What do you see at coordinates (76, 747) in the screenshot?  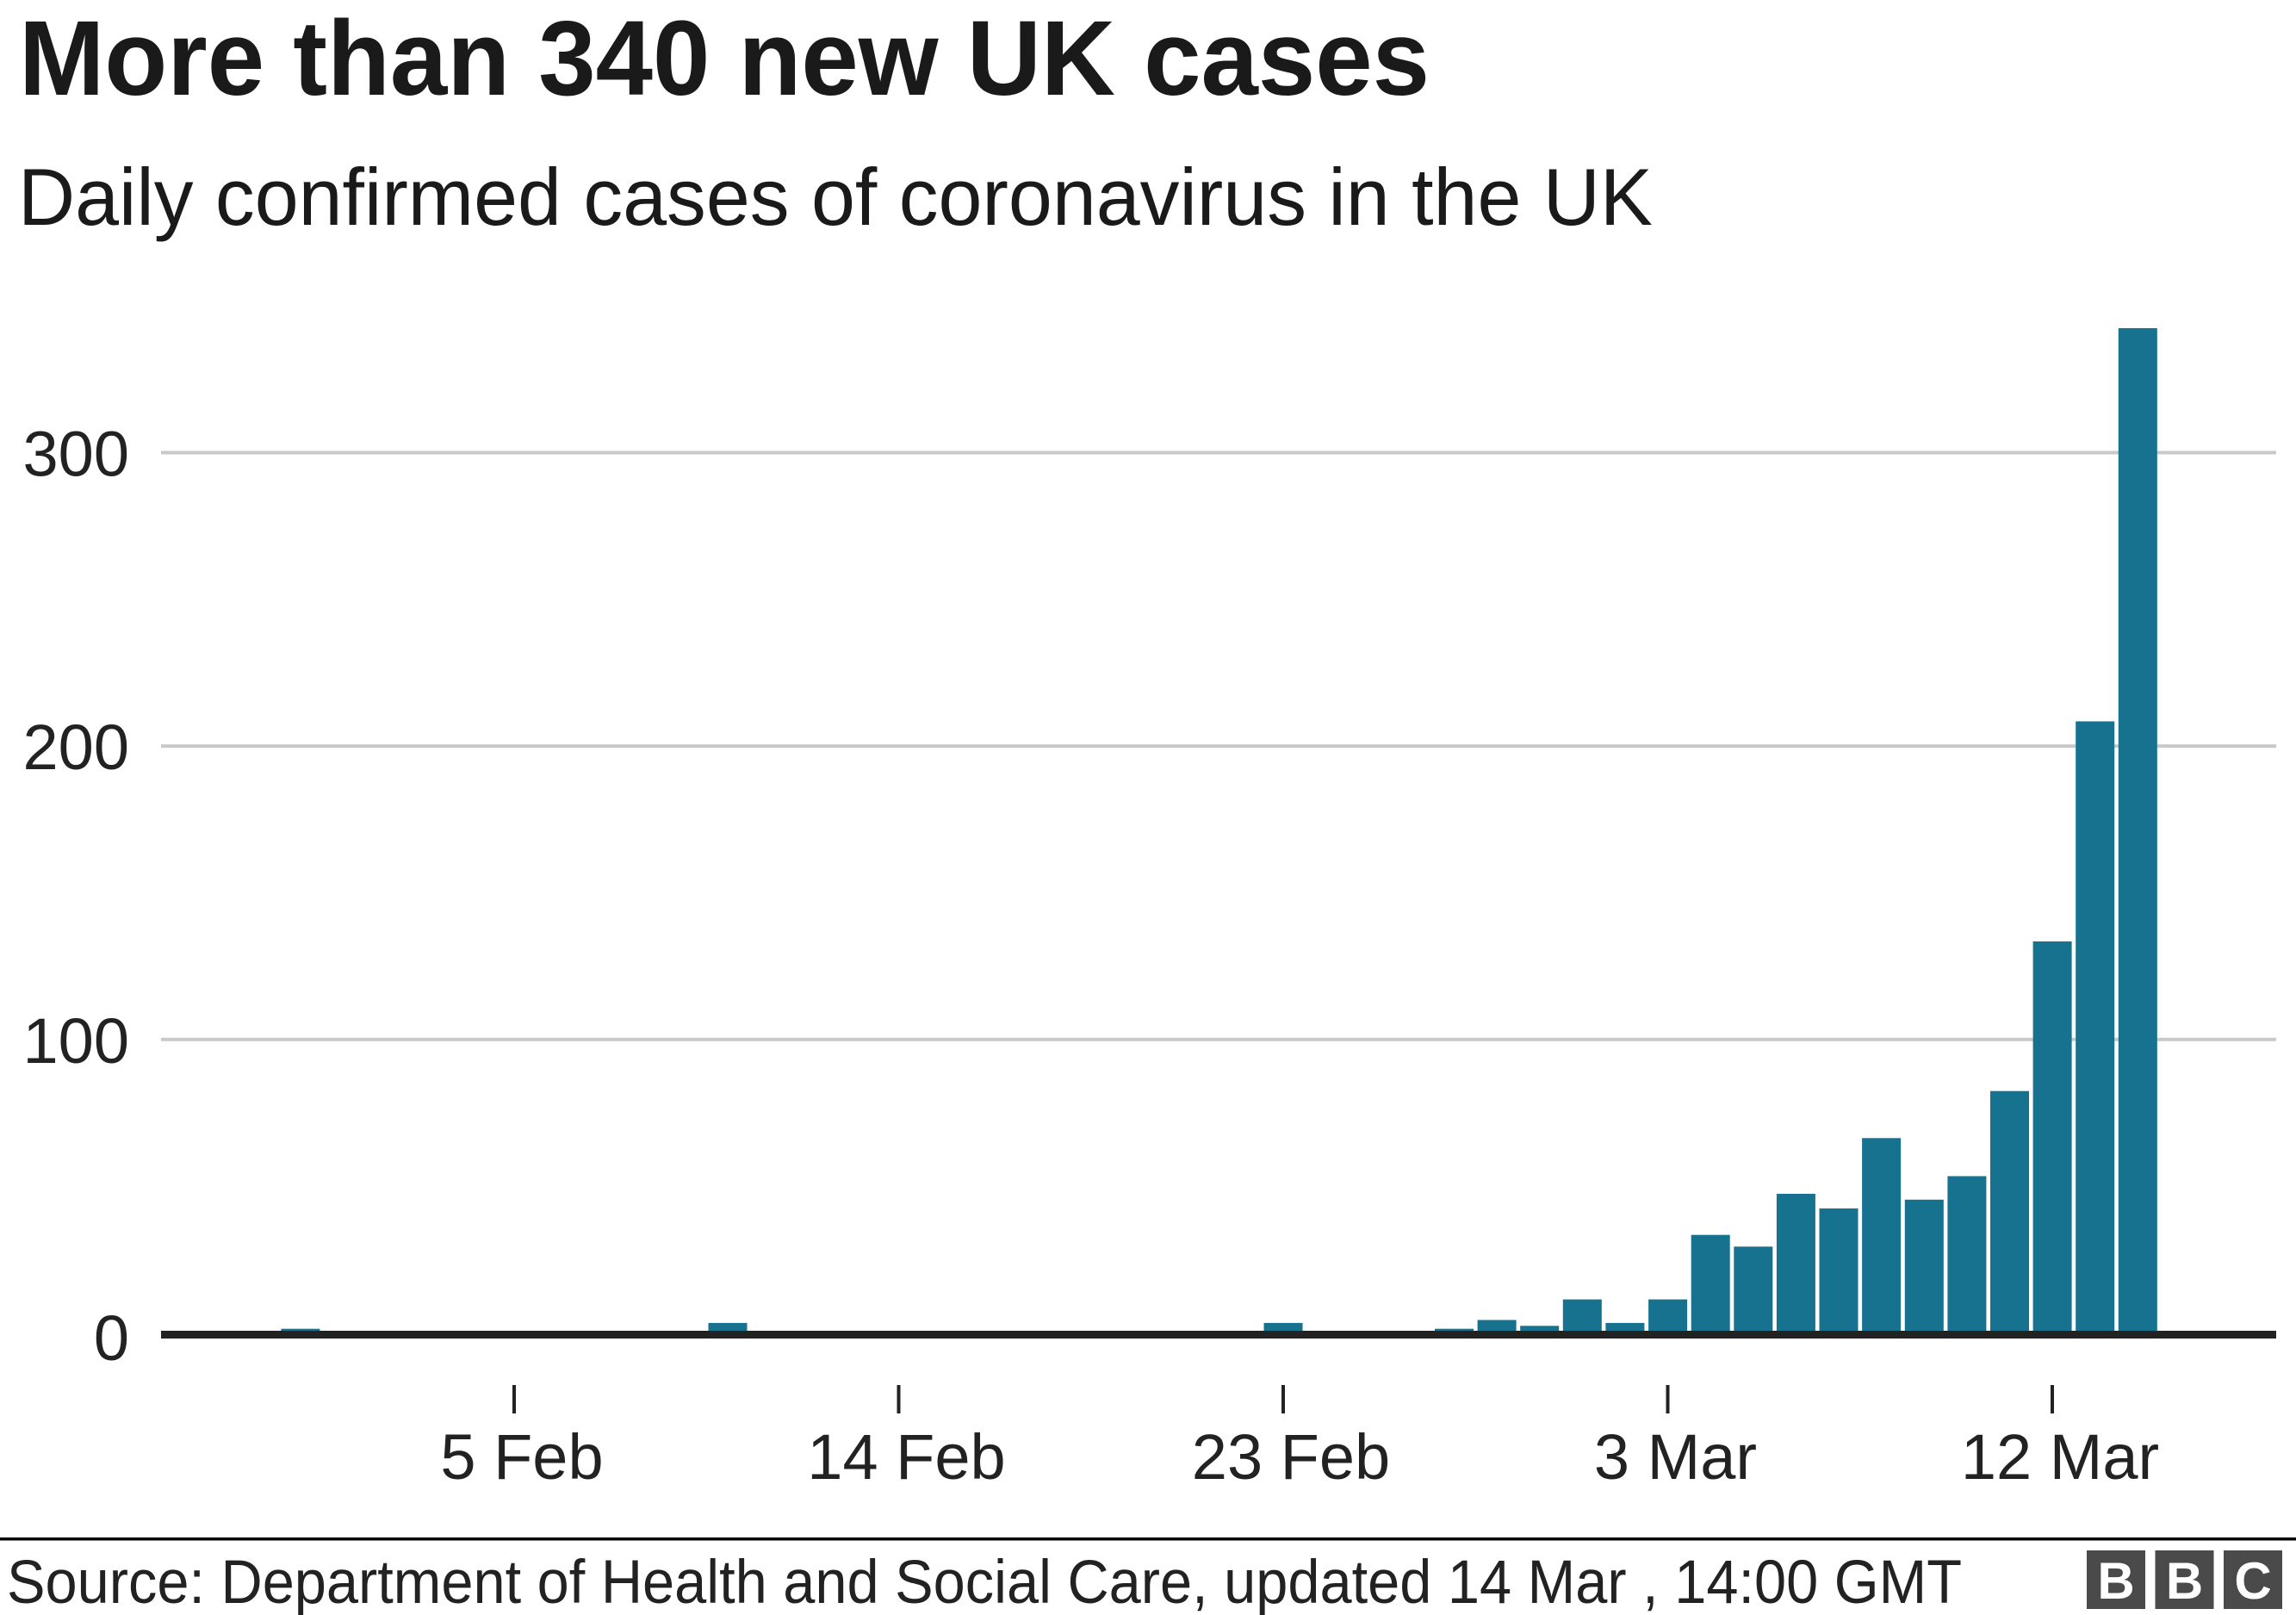 I see `svg-text: 200` at bounding box center [76, 747].